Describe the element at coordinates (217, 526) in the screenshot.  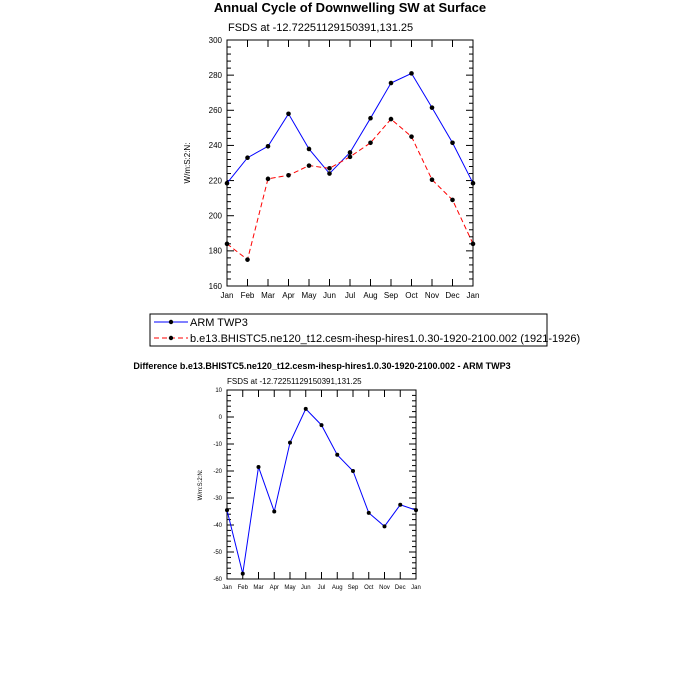
I see `y-tick-label: -40` at that location.